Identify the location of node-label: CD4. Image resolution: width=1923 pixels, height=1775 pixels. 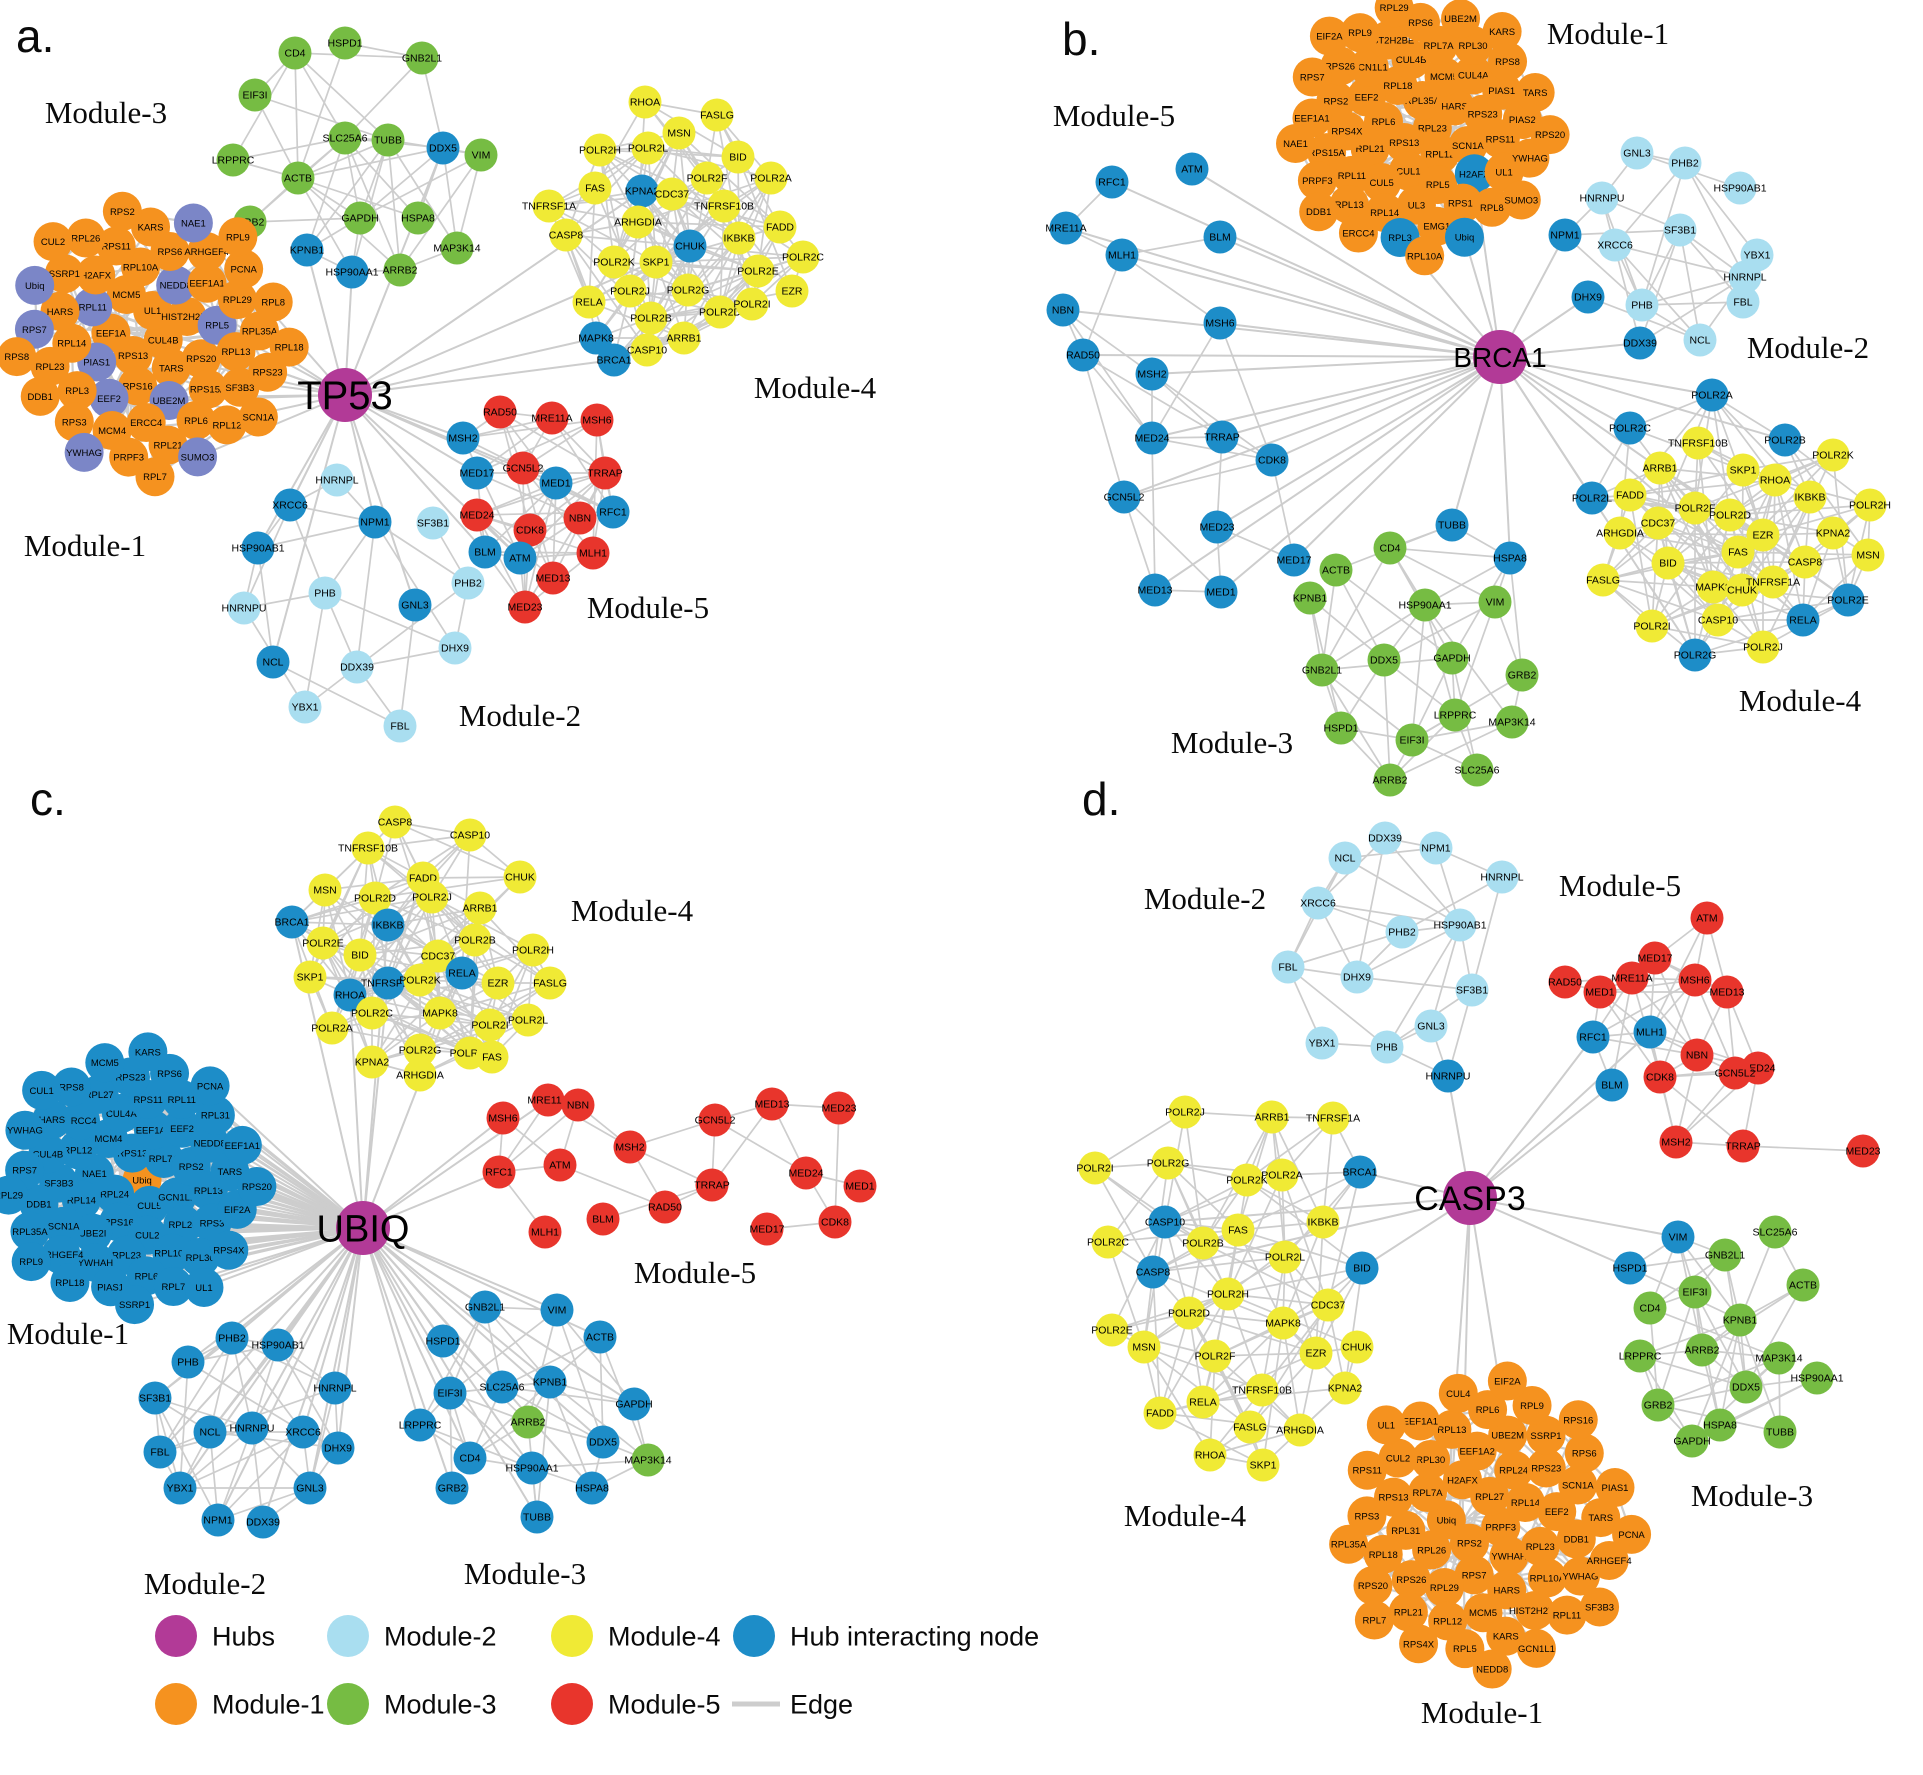
(1649, 1309).